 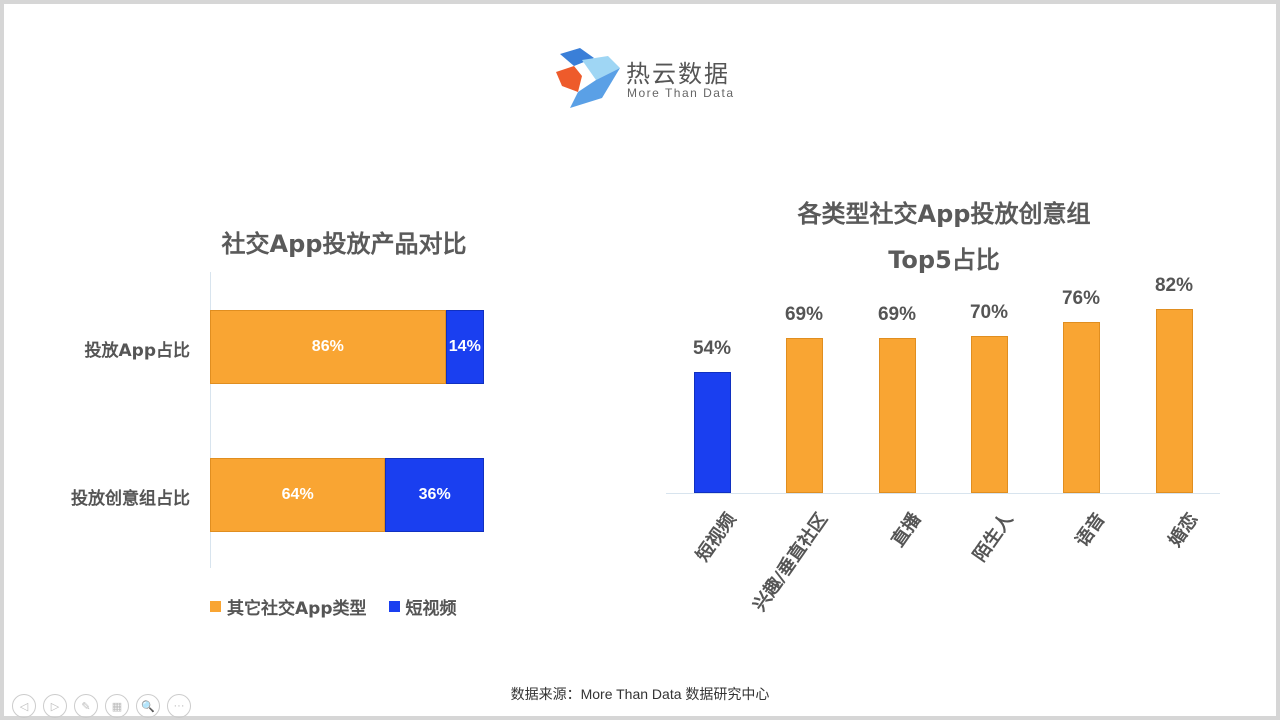 I want to click on prev-icon: ◁, so click(x=24, y=706).